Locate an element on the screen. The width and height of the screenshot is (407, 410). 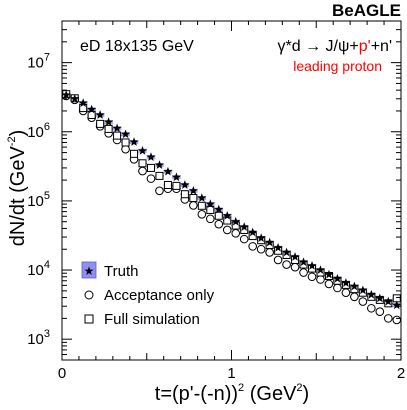
process-highlight: p' is located at coordinates (365, 46).